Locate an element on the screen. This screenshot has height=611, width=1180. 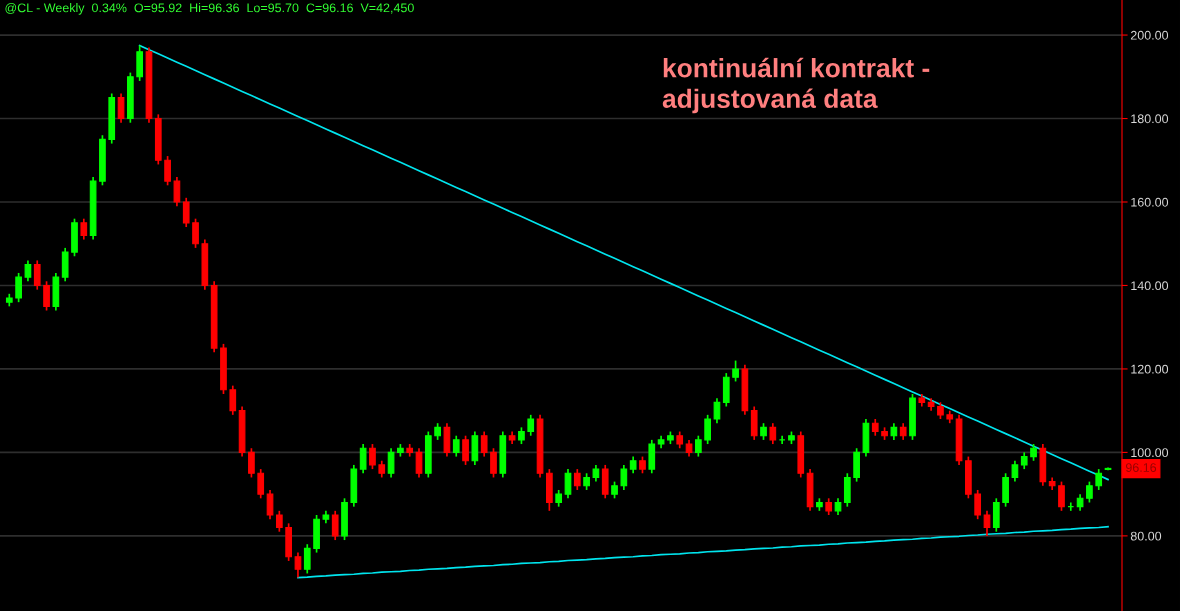
y-tick-label: 160.00 is located at coordinates (1150, 202).